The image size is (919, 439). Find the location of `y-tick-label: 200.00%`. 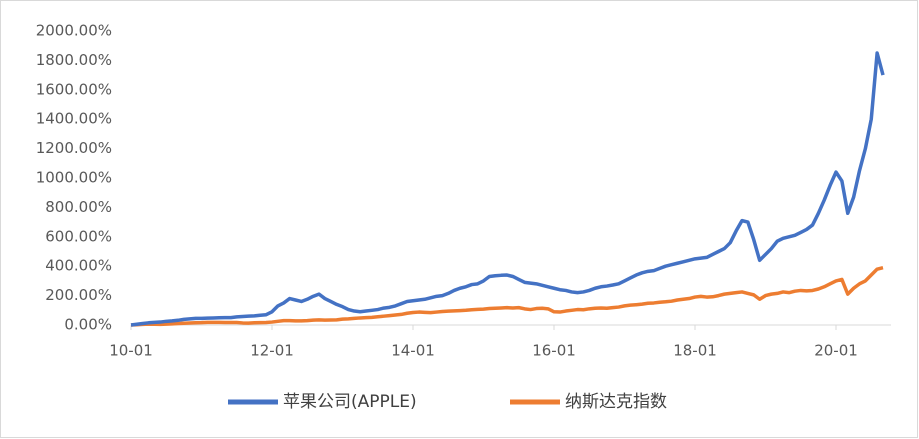

y-tick-label: 200.00% is located at coordinates (78, 295).